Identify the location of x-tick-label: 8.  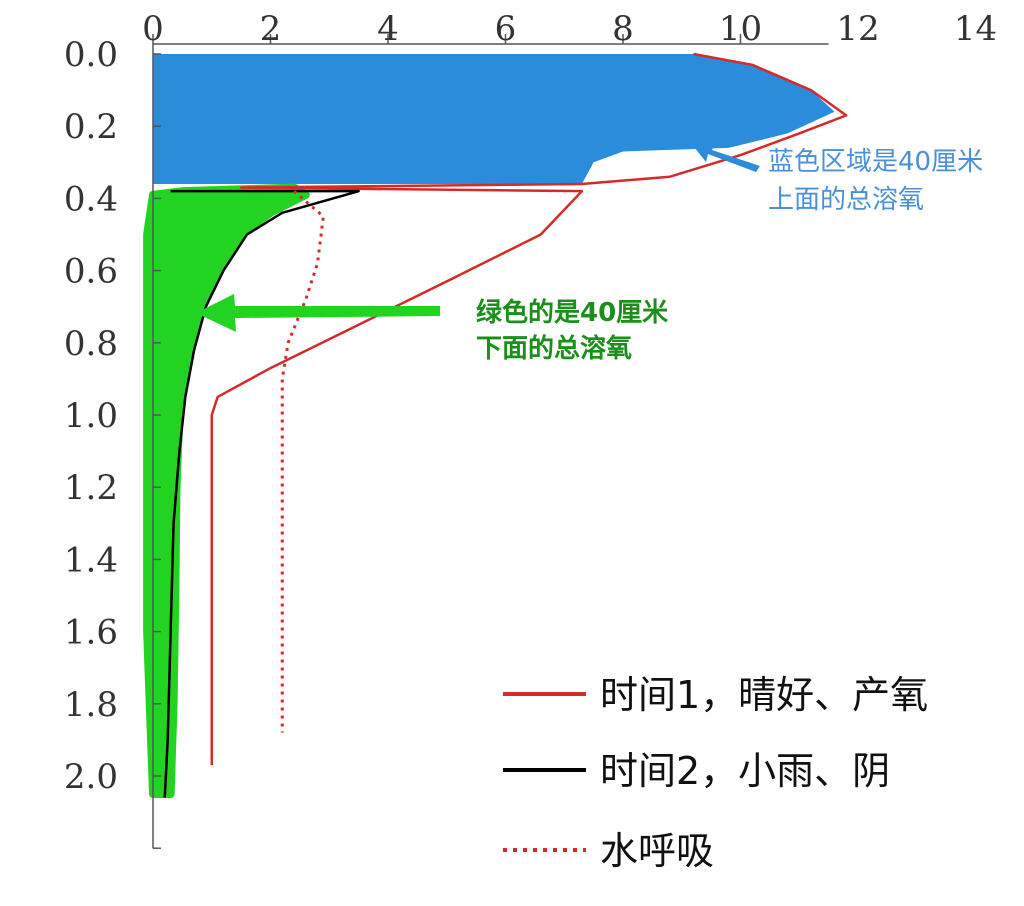
(623, 29).